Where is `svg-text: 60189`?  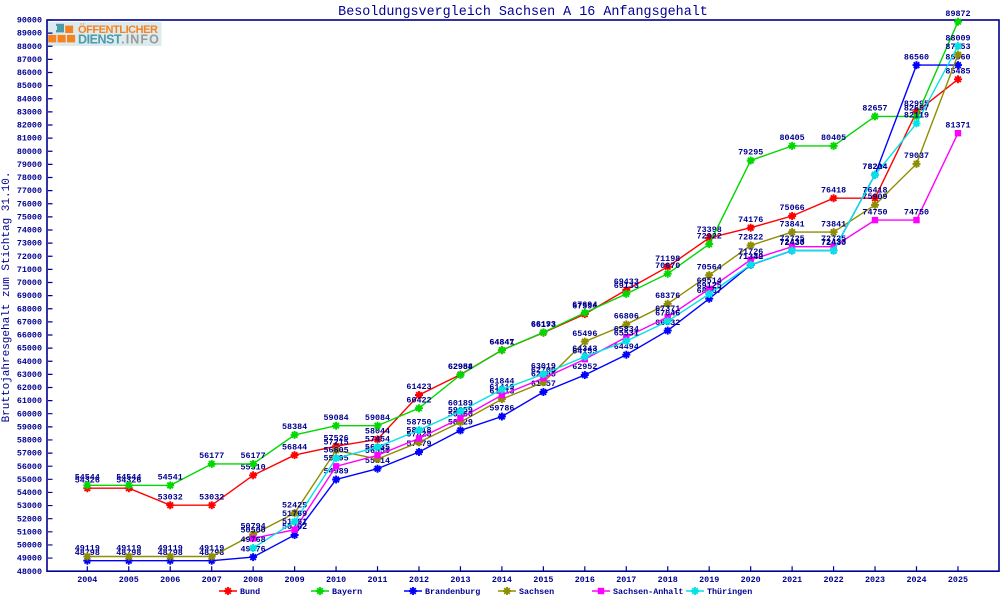 svg-text: 60189 is located at coordinates (460, 403).